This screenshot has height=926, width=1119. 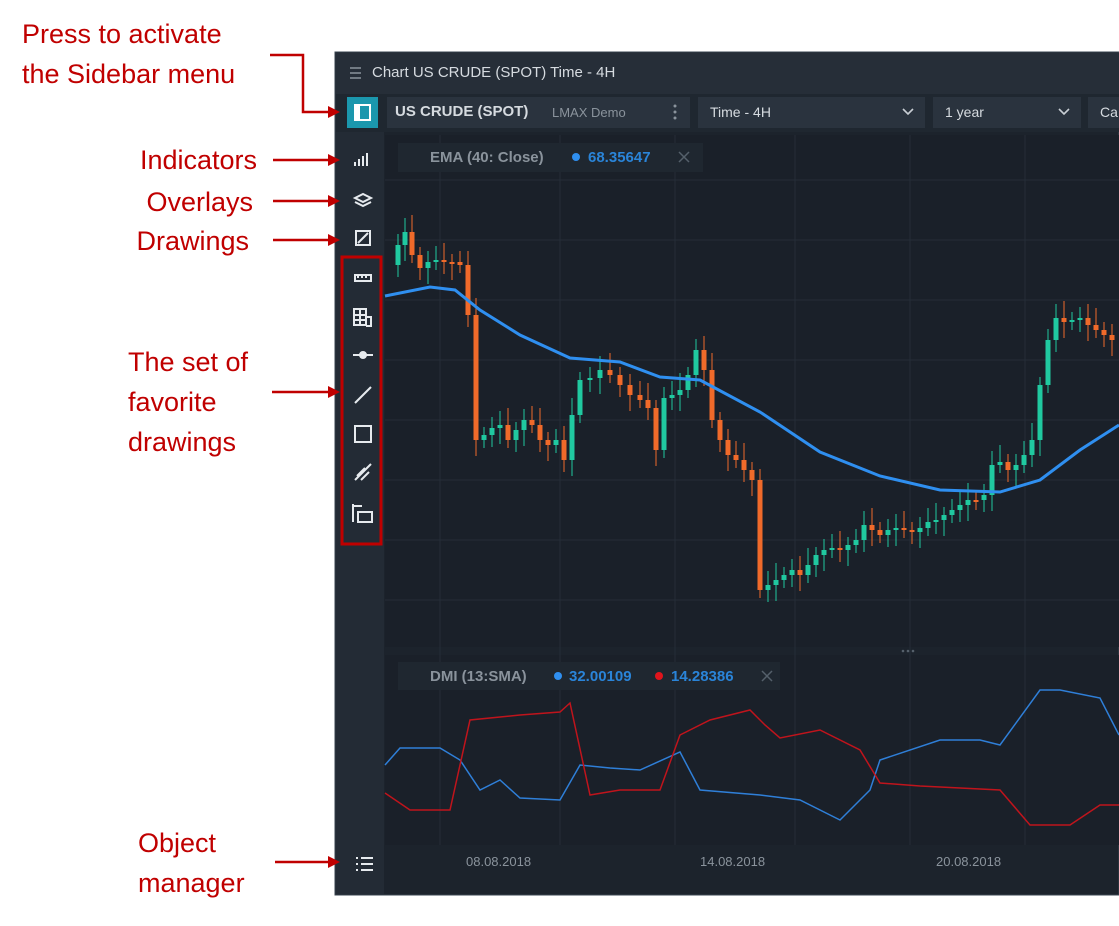 What do you see at coordinates (1109, 112) in the screenshot?
I see `chart-type: Ca` at bounding box center [1109, 112].